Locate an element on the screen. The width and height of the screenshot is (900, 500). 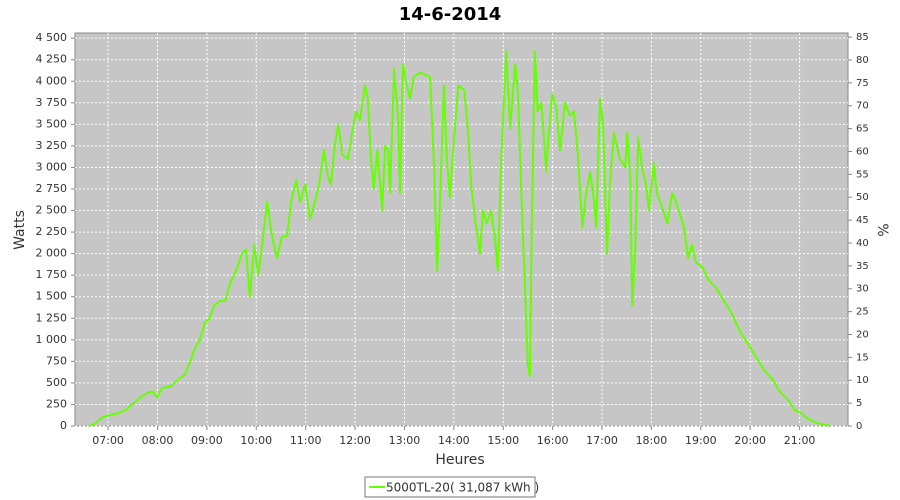
y2-tick-label: 10 is located at coordinates (862, 380).